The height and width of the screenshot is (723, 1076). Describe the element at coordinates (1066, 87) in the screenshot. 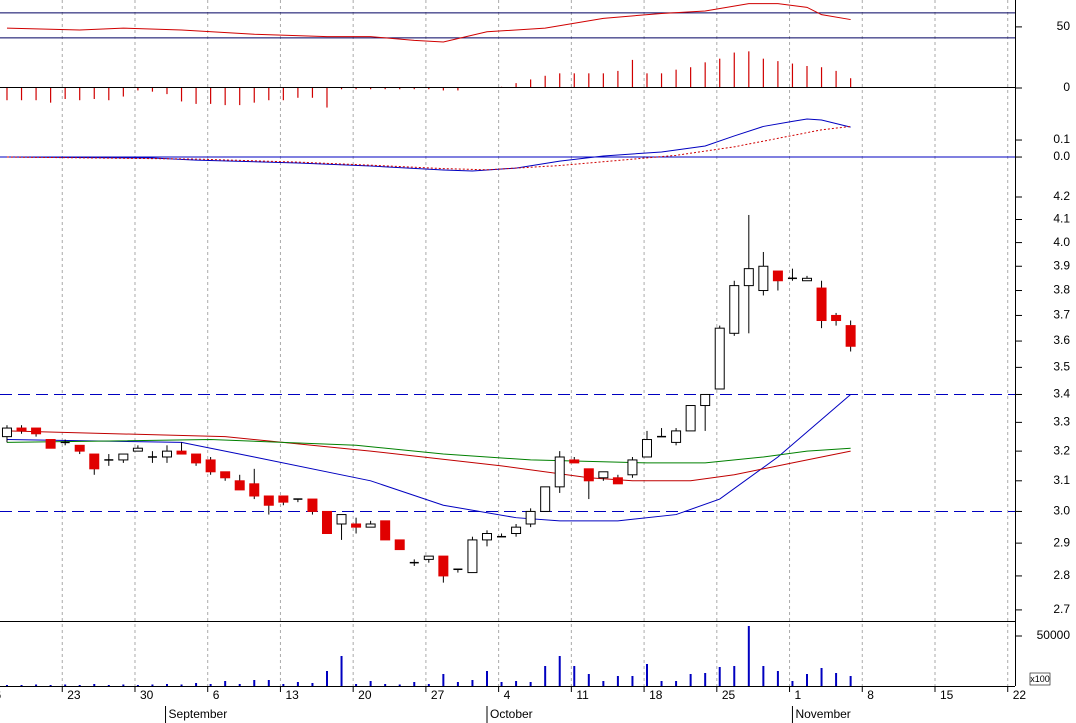

I see `y-tick-label: 0` at that location.